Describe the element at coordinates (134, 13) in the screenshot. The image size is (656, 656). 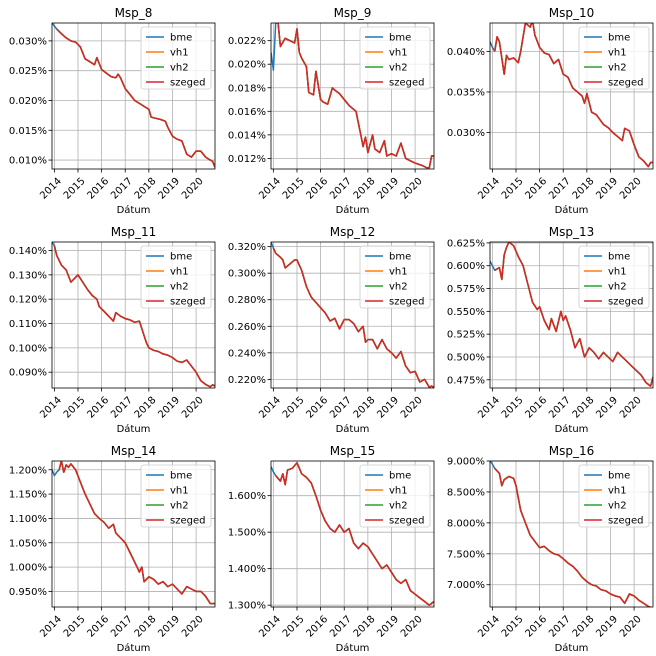
I see `subplot-title: Msp_8` at that location.